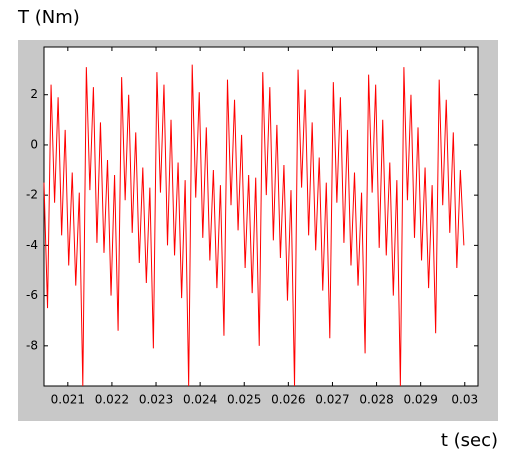 The width and height of the screenshot is (514, 456). Describe the element at coordinates (32, 195) in the screenshot. I see `y-tick-label: -2` at that location.